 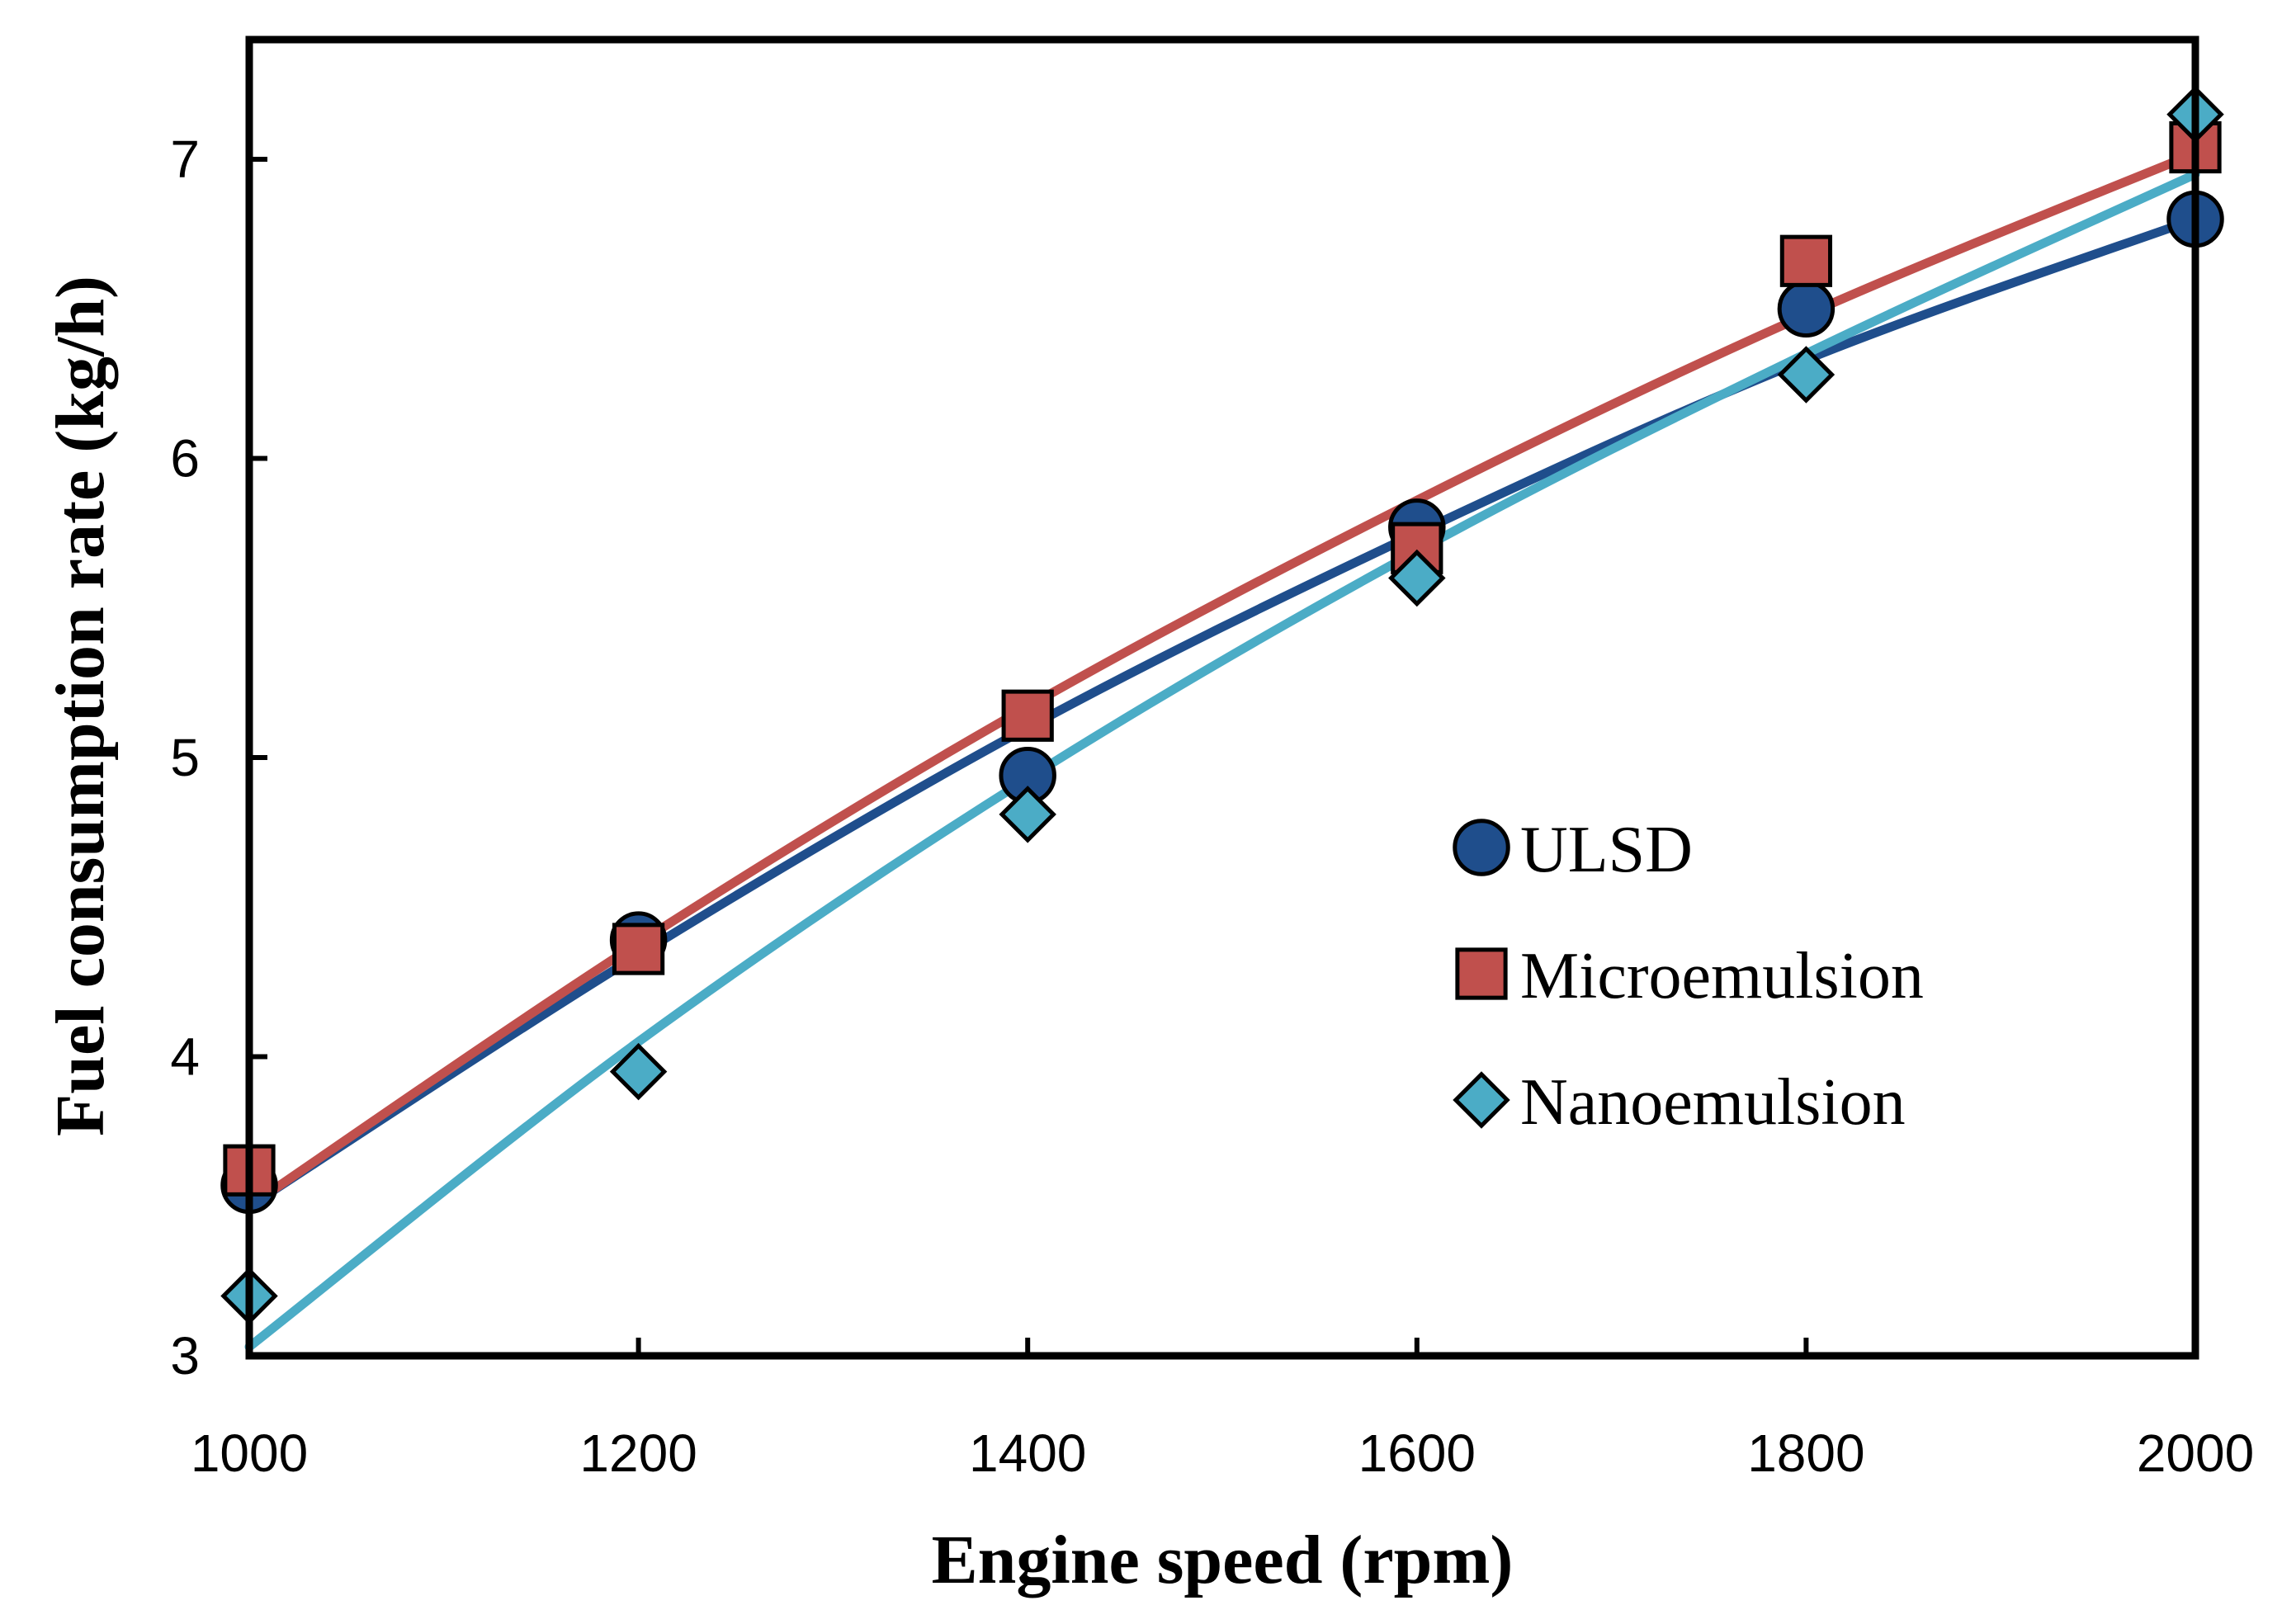 What do you see at coordinates (1806, 1453) in the screenshot?
I see `x-tick-label: 1800` at bounding box center [1806, 1453].